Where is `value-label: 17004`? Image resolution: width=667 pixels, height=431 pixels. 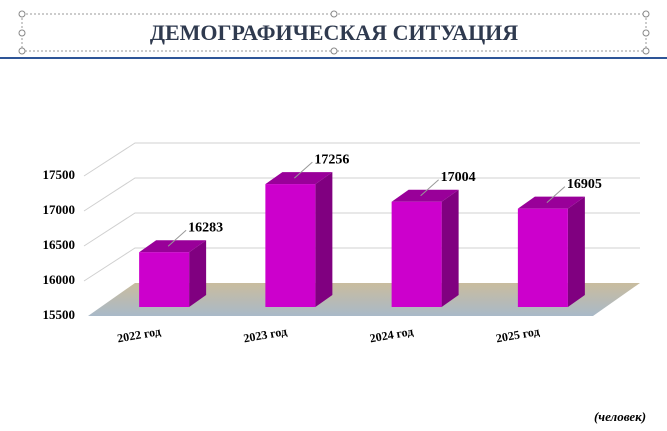 value-label: 17004 is located at coordinates (458, 177).